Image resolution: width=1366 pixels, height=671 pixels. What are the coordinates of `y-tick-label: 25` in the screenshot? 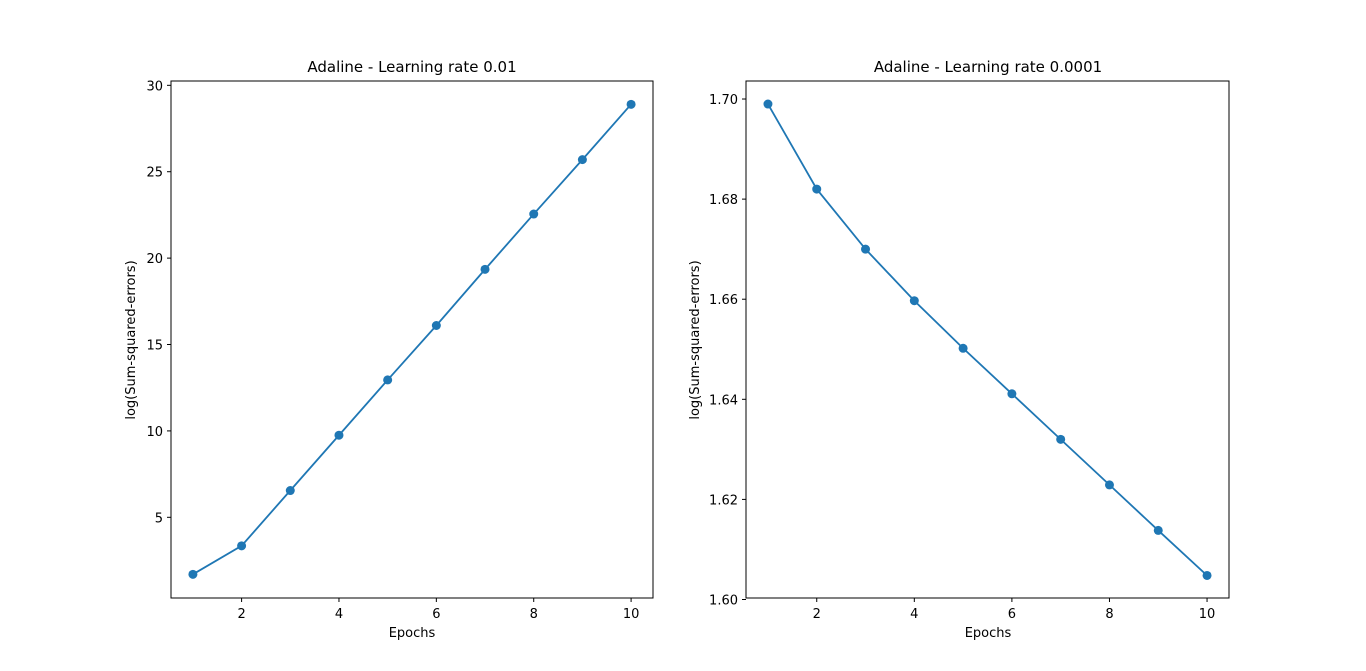 It's located at (154, 173).